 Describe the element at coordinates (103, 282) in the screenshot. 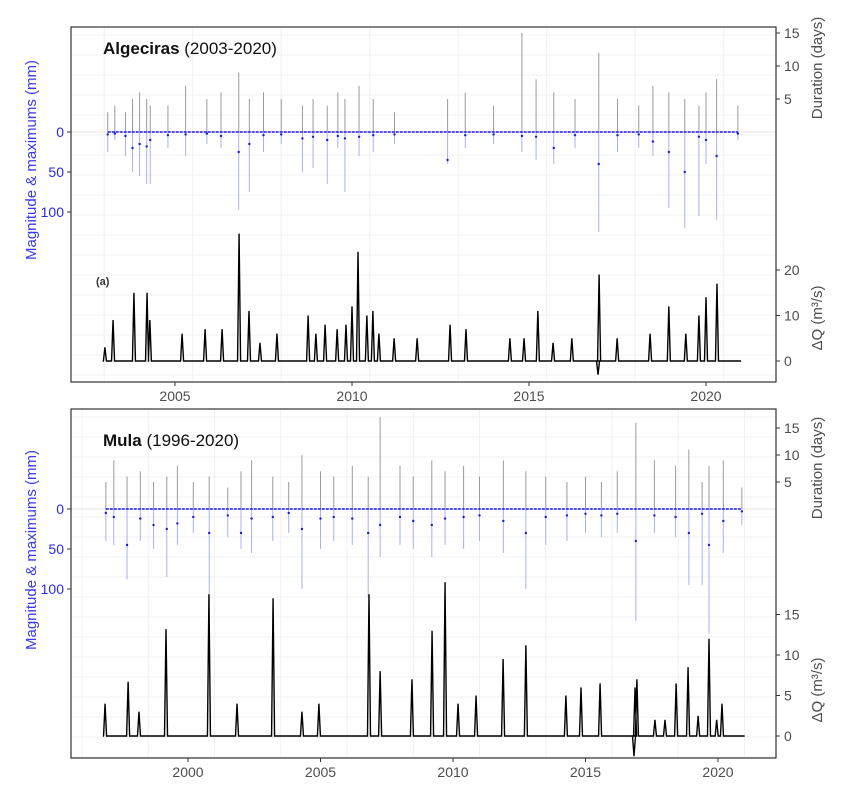

I see `panel-label: (a)` at that location.